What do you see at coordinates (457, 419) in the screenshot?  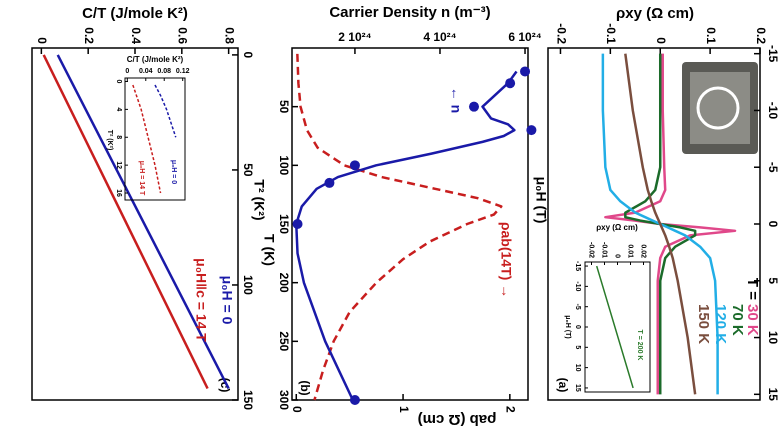 I see `y-axis-title: ρab (Ω cm)` at bounding box center [457, 419].